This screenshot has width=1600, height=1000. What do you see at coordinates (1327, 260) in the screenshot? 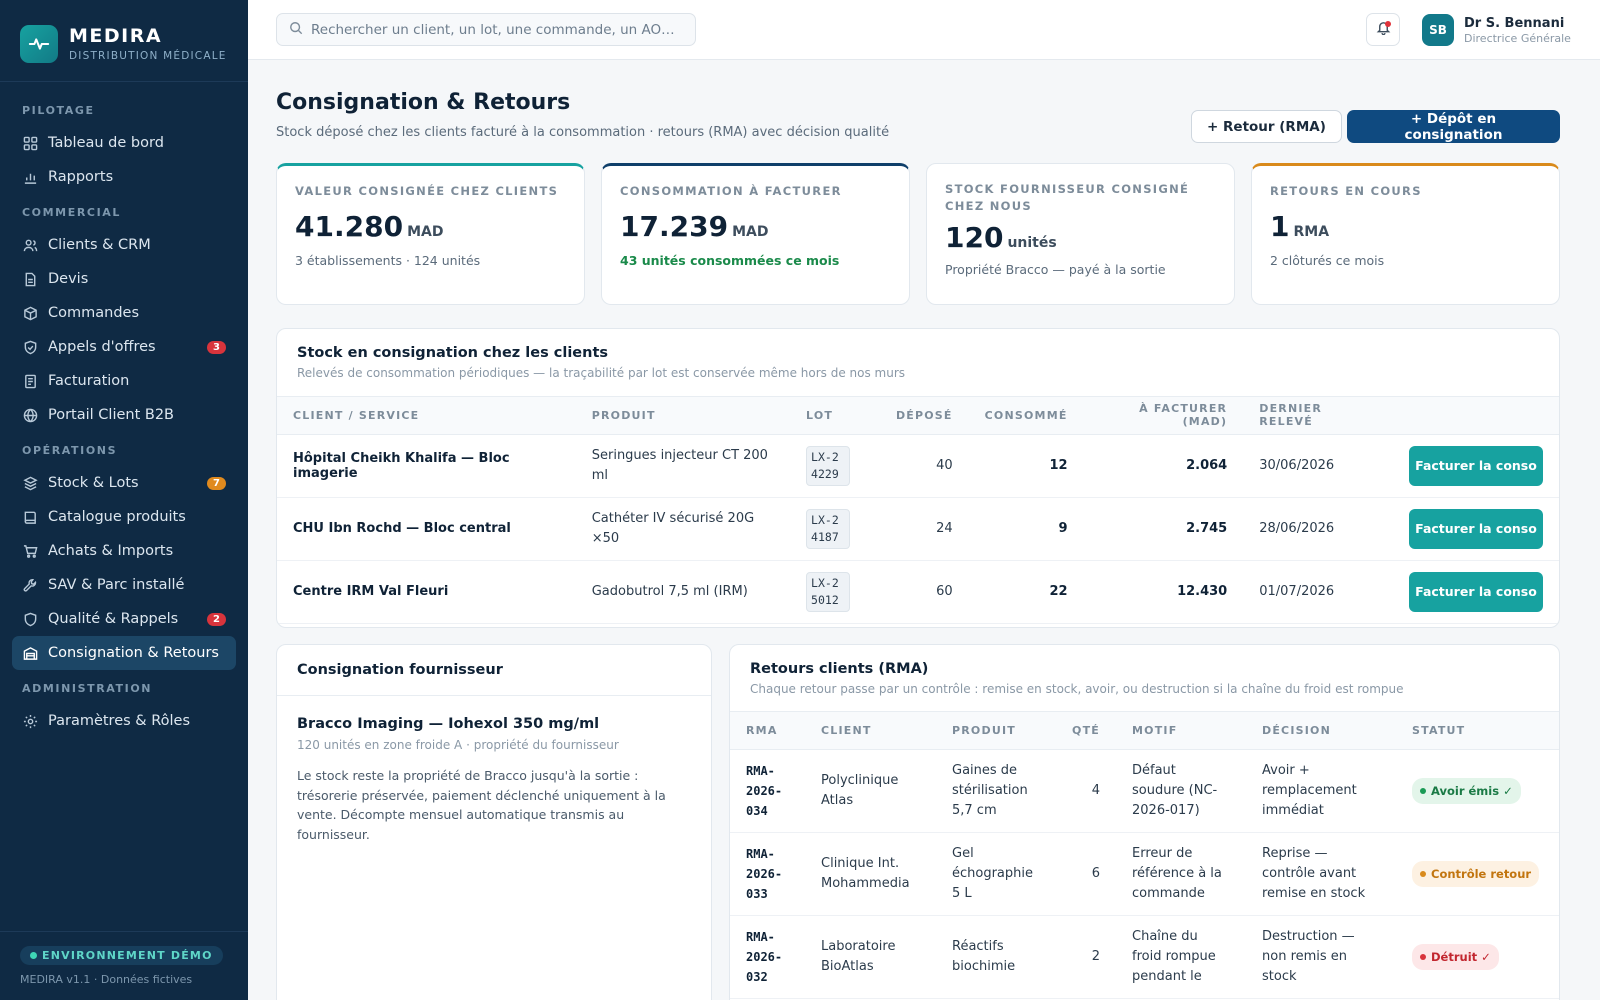
I see `kpi-subtext: 2 clôturés ce mois` at bounding box center [1327, 260].